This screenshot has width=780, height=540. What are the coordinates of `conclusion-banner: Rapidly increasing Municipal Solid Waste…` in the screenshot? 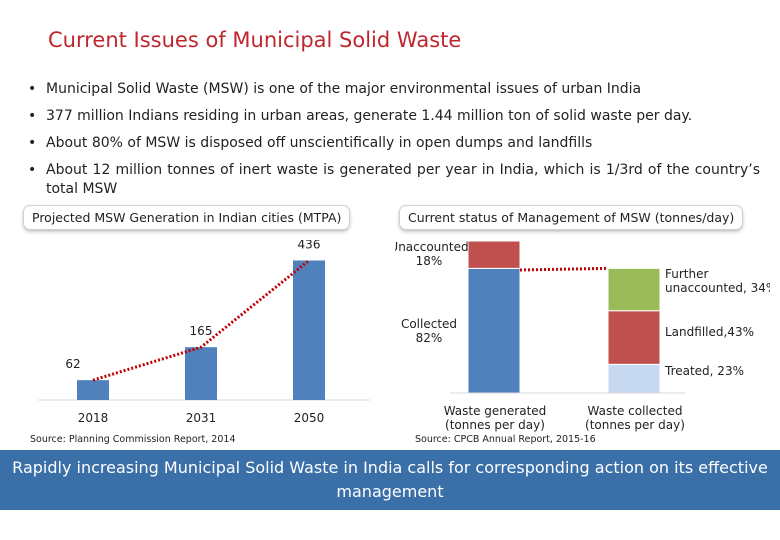 It's located at (390, 480).